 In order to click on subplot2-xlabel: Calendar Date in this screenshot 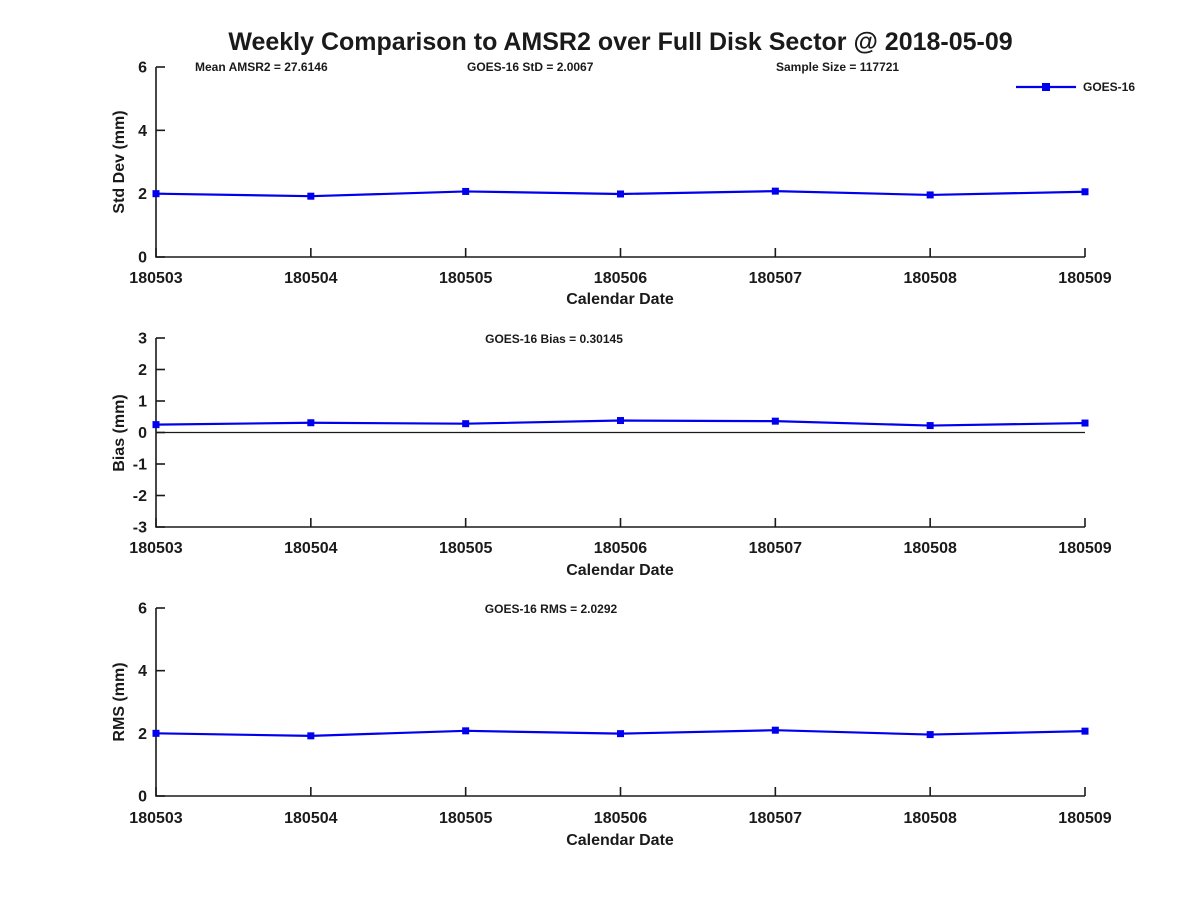, I will do `click(620, 570)`.